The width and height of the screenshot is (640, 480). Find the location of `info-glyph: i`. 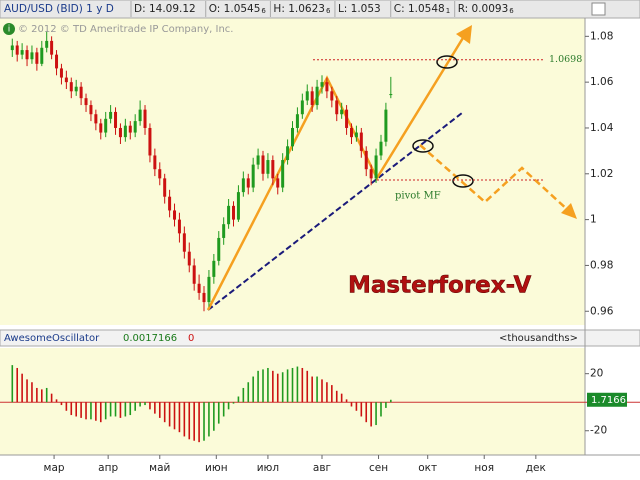

info-glyph: i is located at coordinates (9, 30).